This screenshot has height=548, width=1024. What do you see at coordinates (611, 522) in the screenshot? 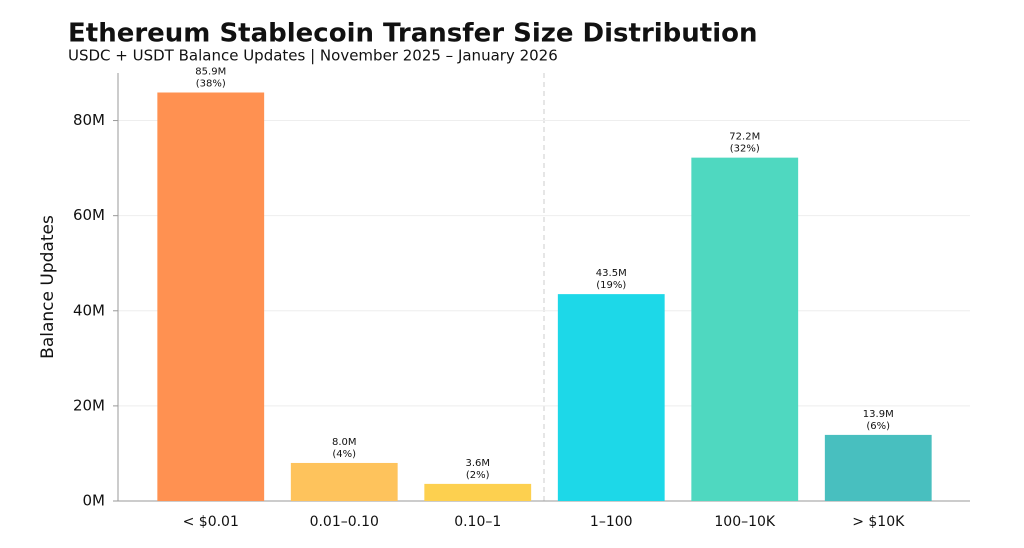
I see `x-tick-label: 1–100` at bounding box center [611, 522].